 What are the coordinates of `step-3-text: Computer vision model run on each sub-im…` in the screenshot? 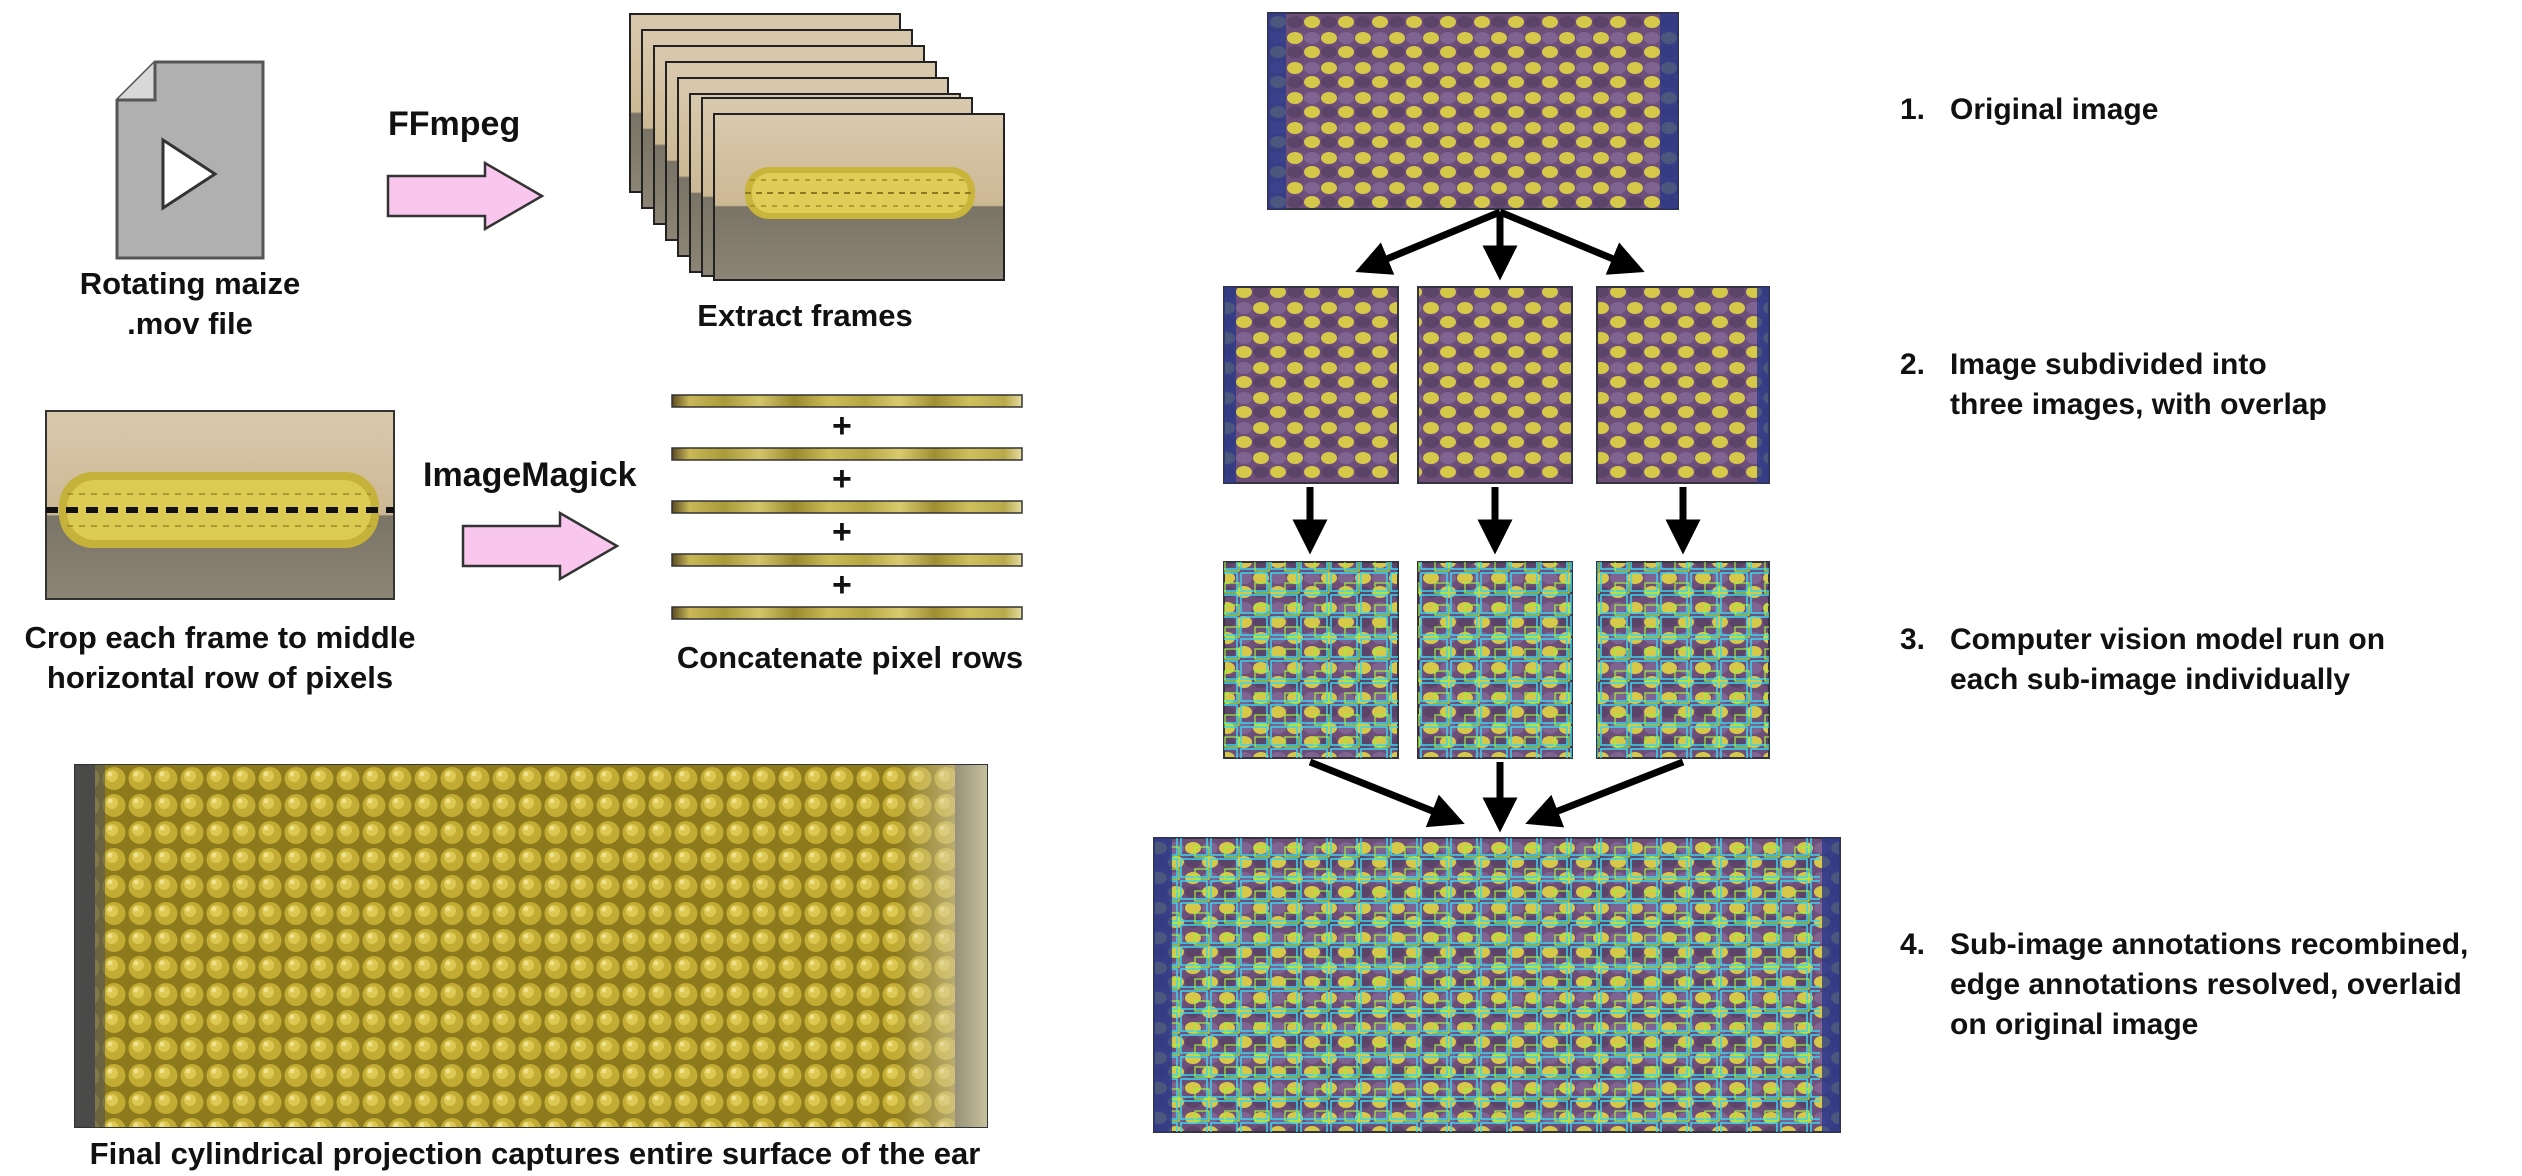 It's located at (2167, 660).